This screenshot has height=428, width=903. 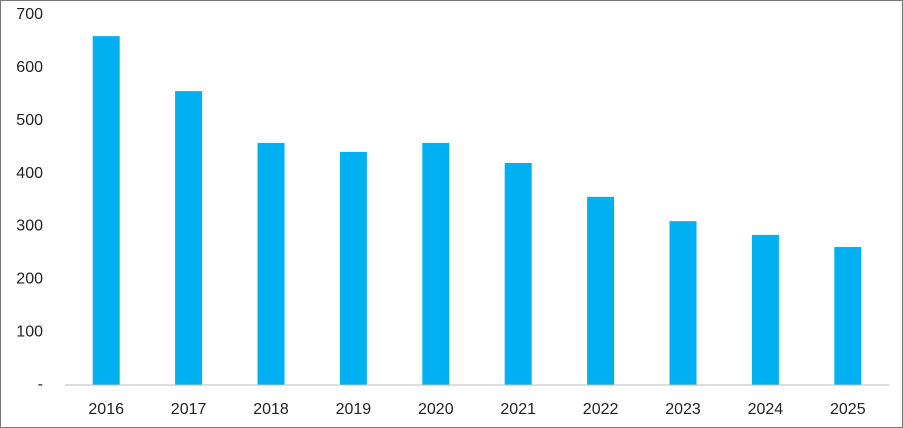 What do you see at coordinates (29, 120) in the screenshot?
I see `y-tick-label: 500` at bounding box center [29, 120].